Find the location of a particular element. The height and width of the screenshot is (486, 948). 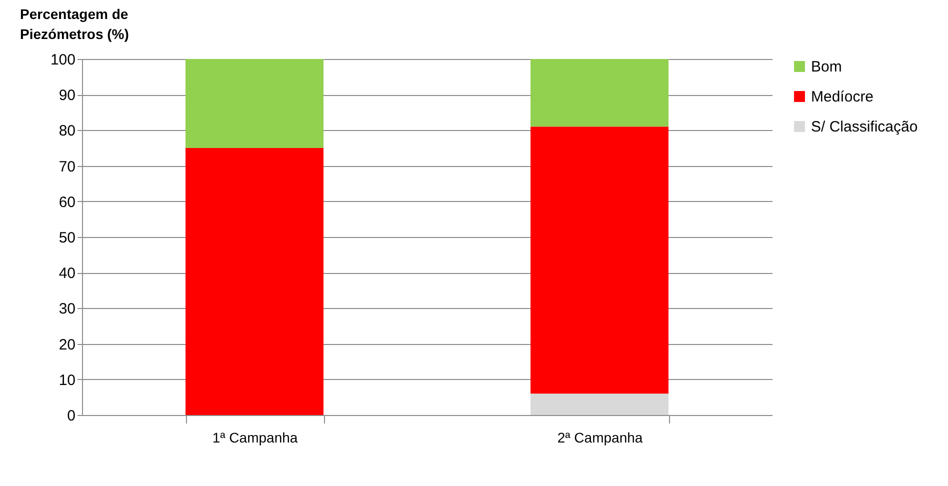

y-tick-label: 30 is located at coordinates (67, 309).